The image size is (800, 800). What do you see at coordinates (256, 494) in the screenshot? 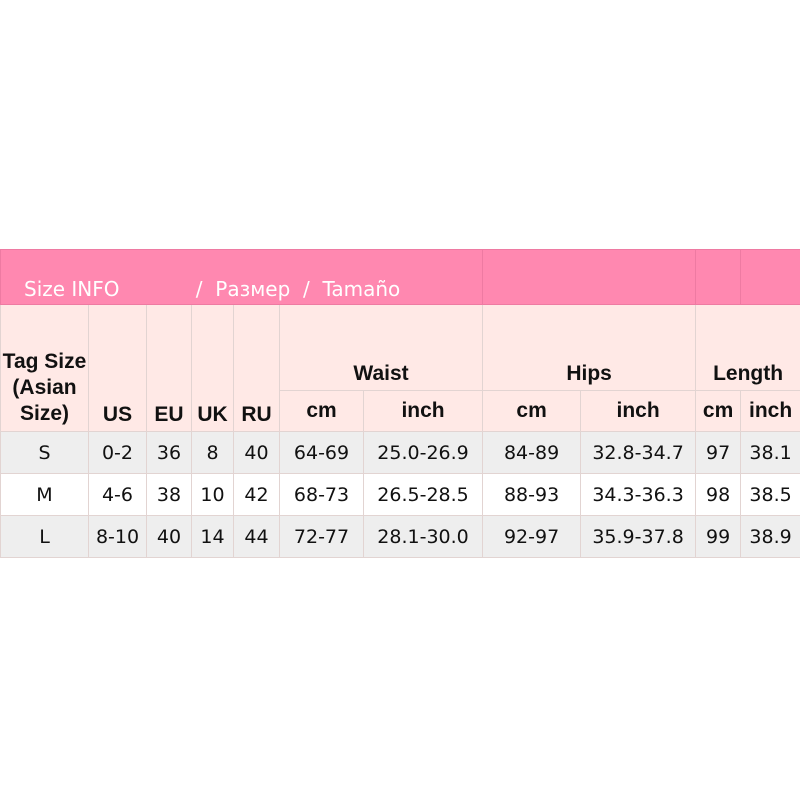
I see `table-cell: 42` at bounding box center [256, 494].